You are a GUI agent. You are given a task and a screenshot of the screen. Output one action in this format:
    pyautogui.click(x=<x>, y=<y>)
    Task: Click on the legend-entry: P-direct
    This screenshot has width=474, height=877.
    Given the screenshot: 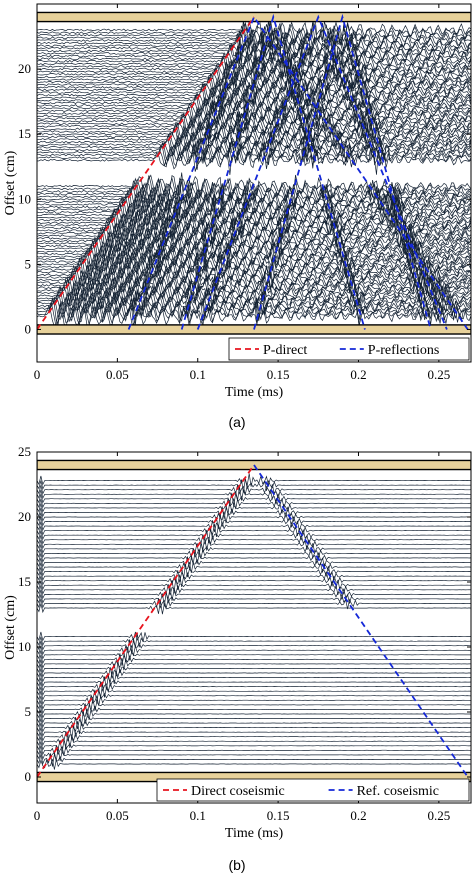 What is the action you would take?
    pyautogui.click(x=285, y=350)
    